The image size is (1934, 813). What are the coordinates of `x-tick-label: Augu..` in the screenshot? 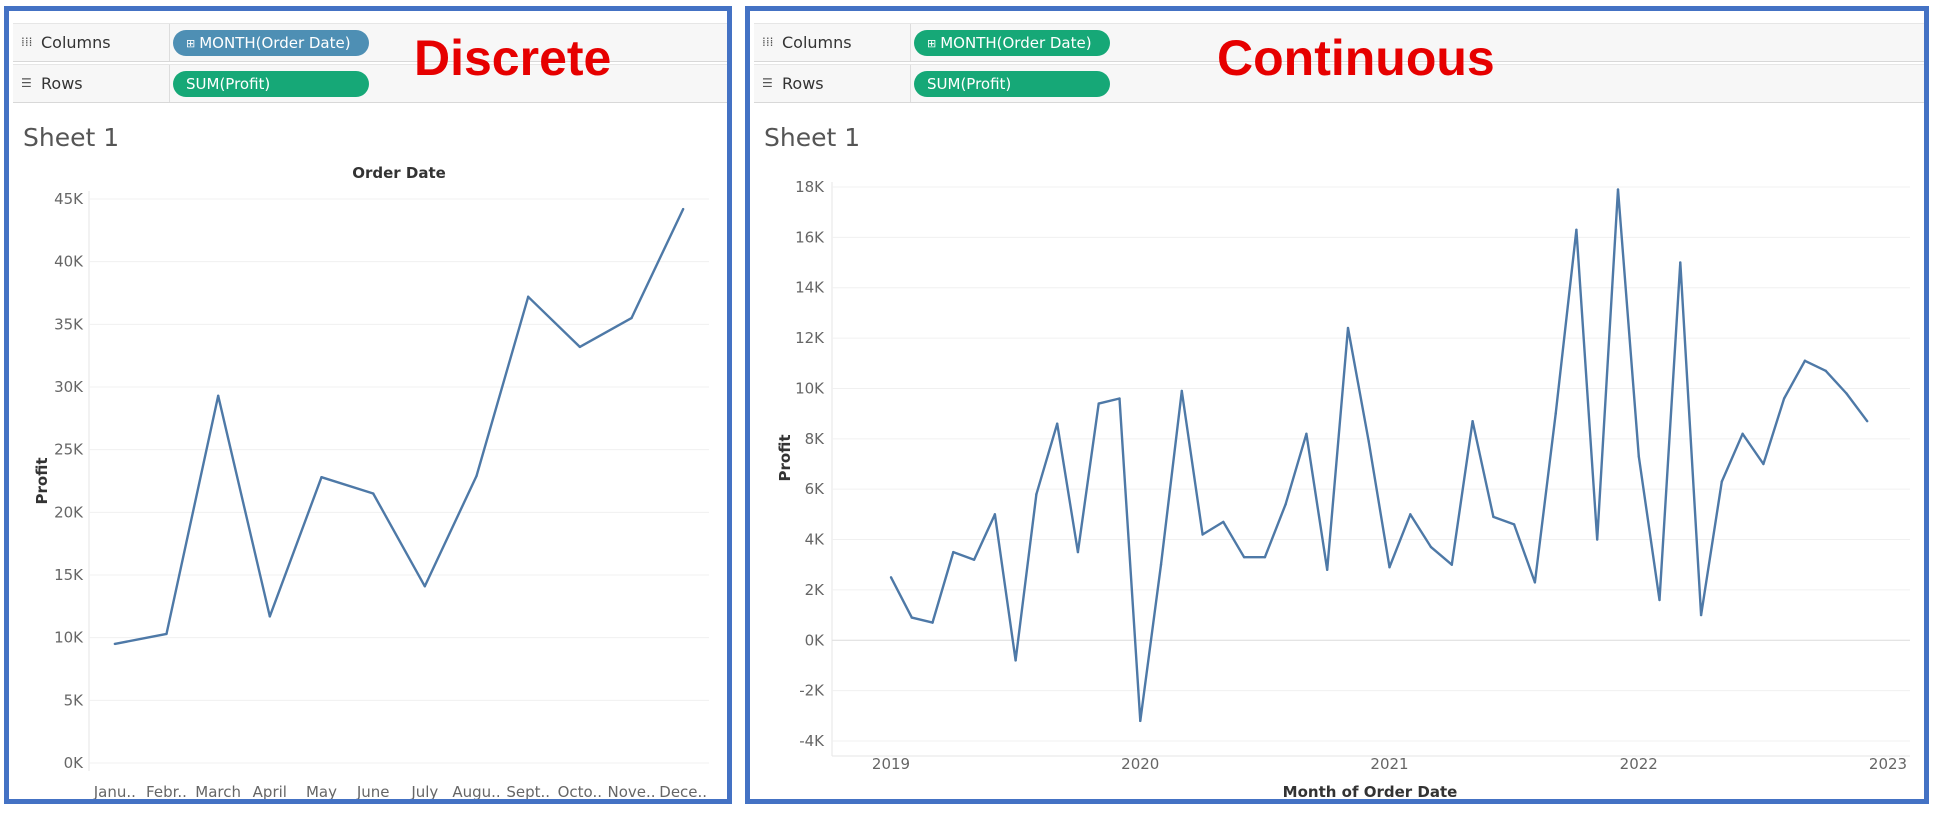 It's located at (476, 791).